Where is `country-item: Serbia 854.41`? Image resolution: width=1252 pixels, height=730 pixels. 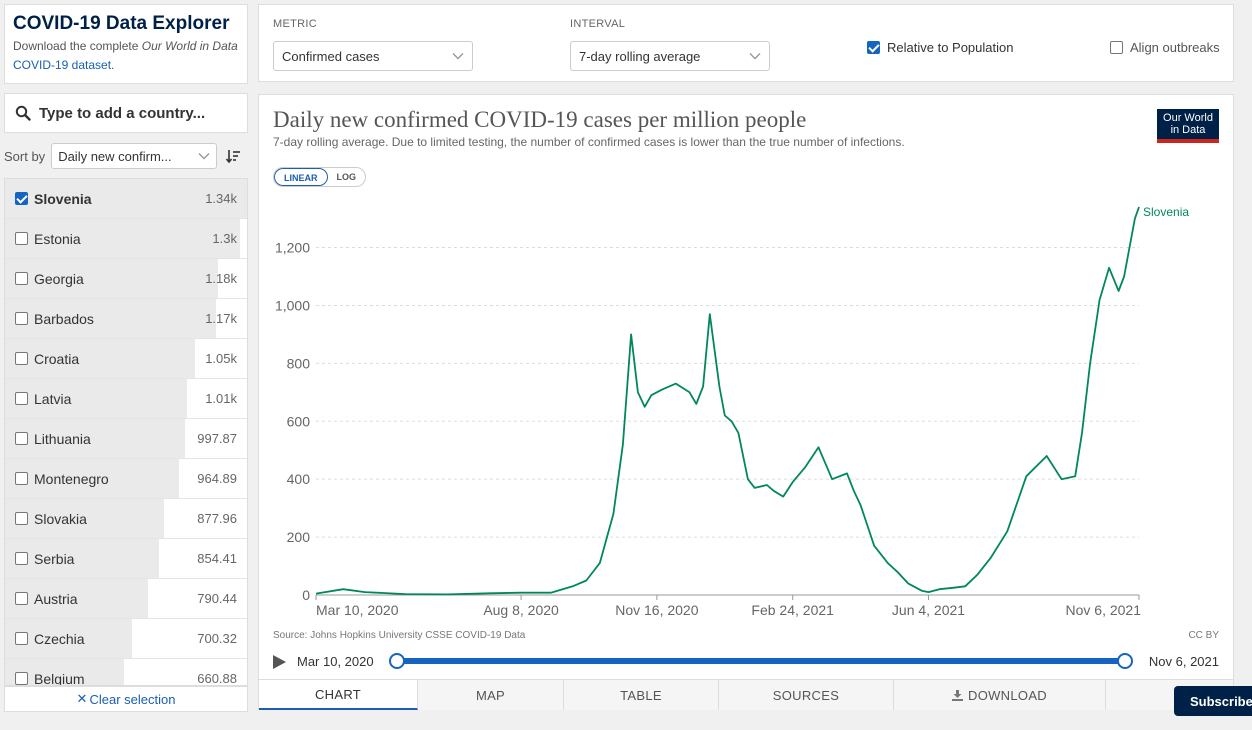 country-item: Serbia 854.41 is located at coordinates (126, 559).